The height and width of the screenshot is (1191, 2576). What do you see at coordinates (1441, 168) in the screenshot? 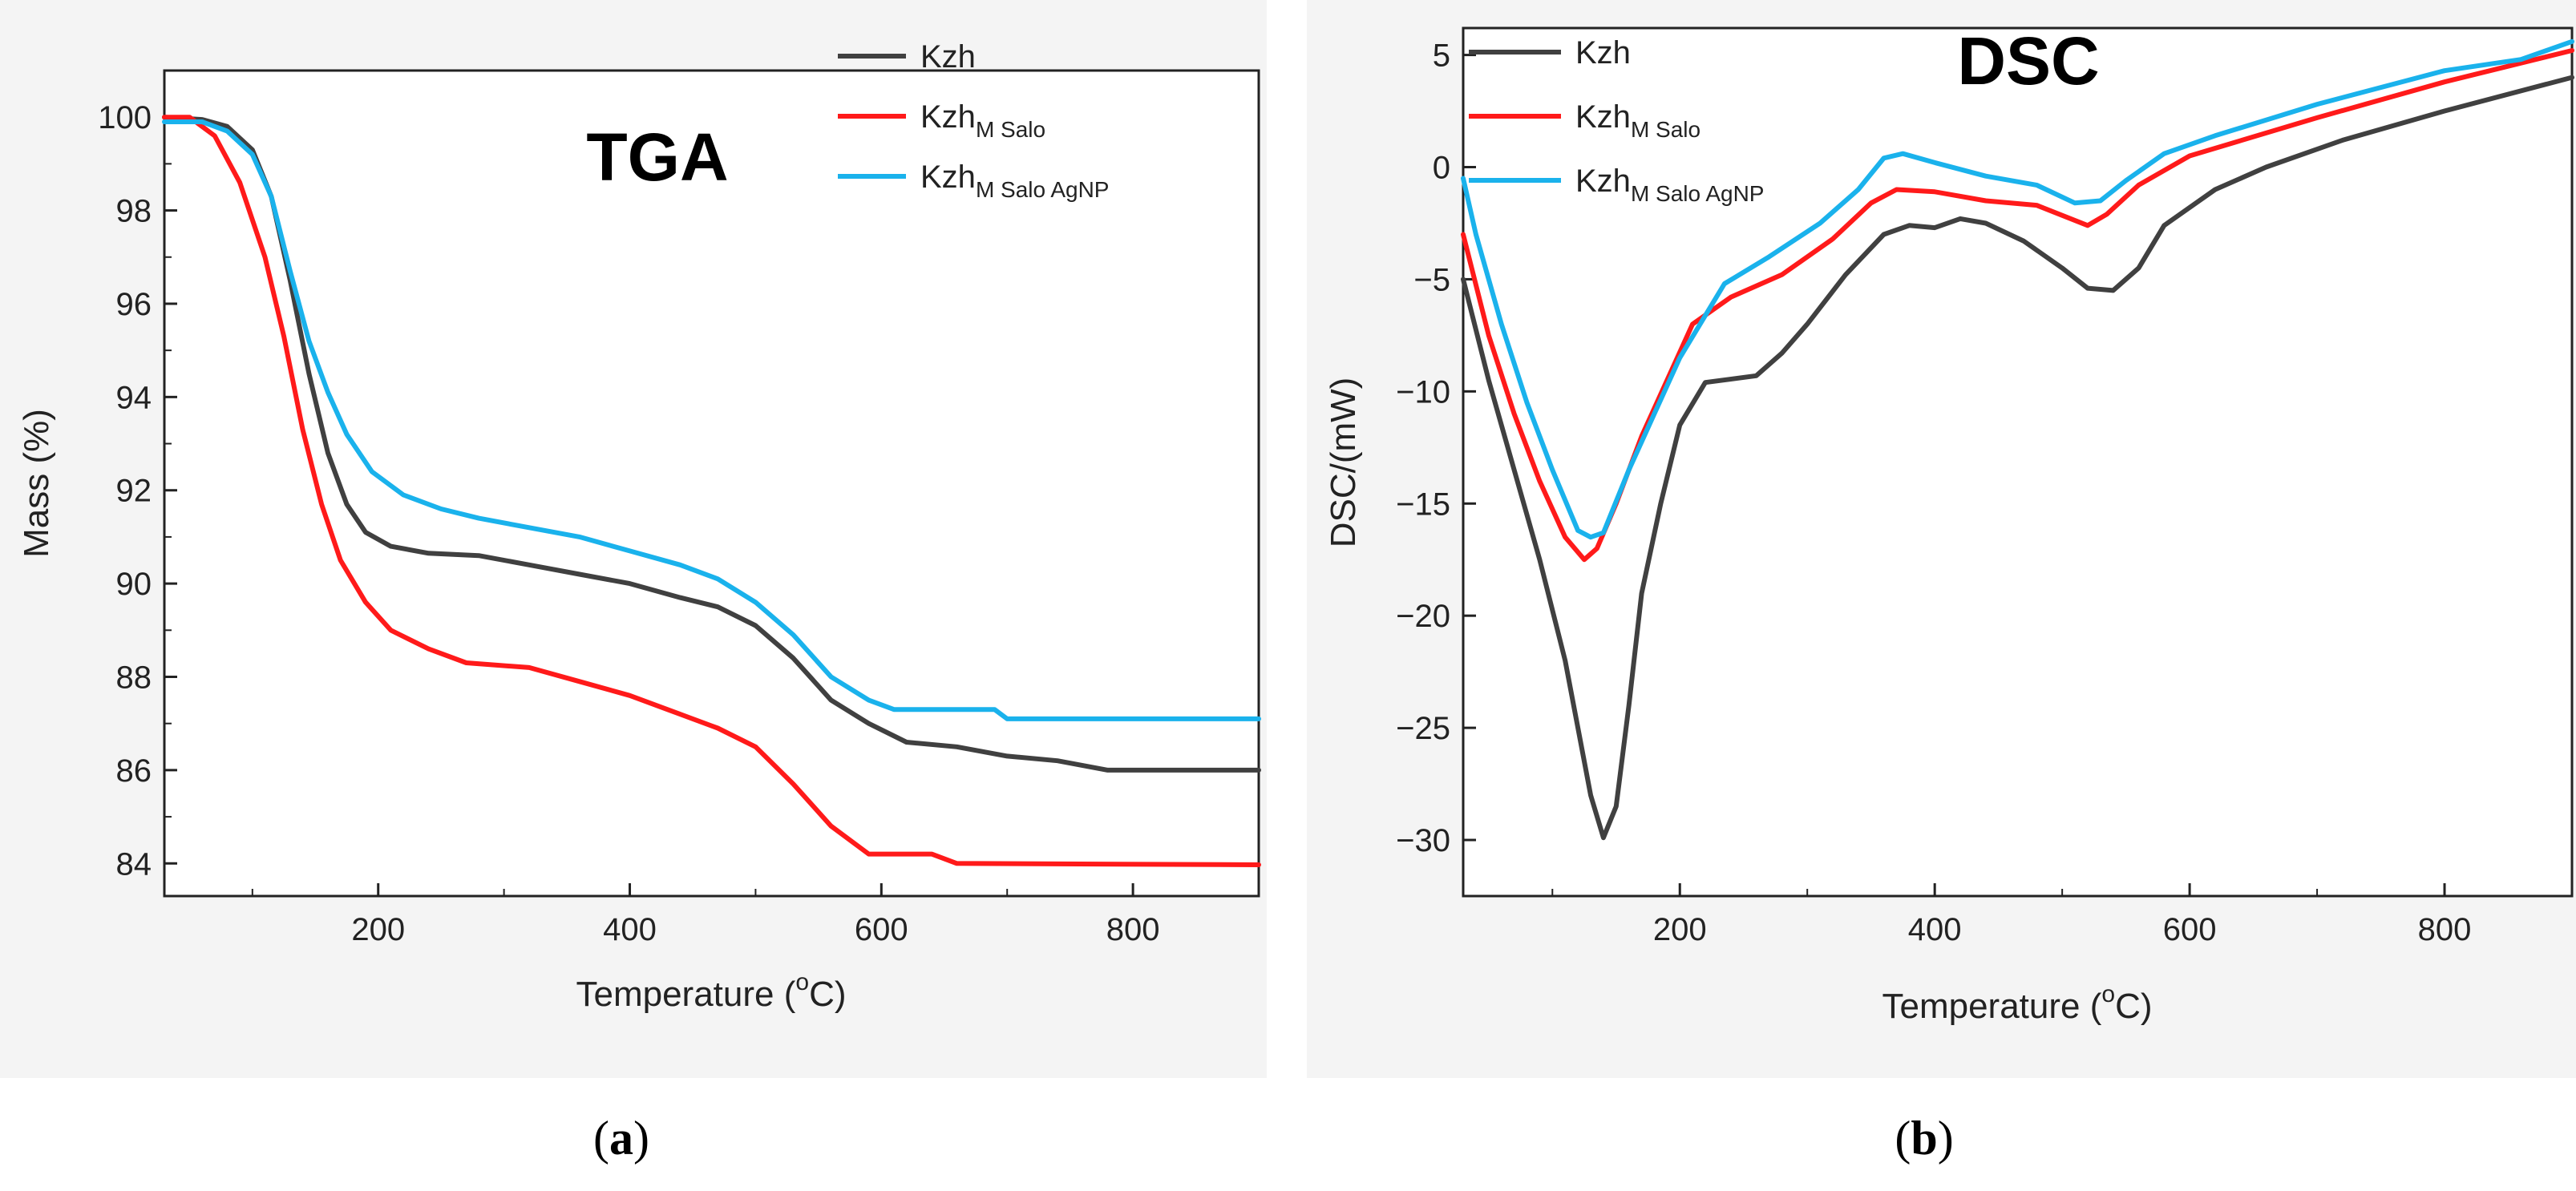
I see `y-tick-label: 0` at bounding box center [1441, 168].